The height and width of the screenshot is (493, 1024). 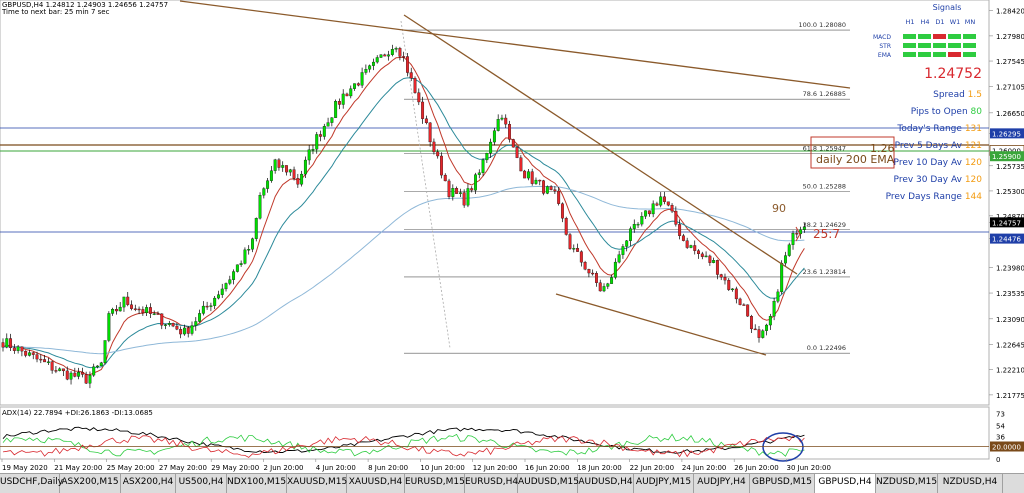 What do you see at coordinates (855, 159) in the screenshot?
I see `ema-annotation-text: daily 200 EMA` at bounding box center [855, 159].